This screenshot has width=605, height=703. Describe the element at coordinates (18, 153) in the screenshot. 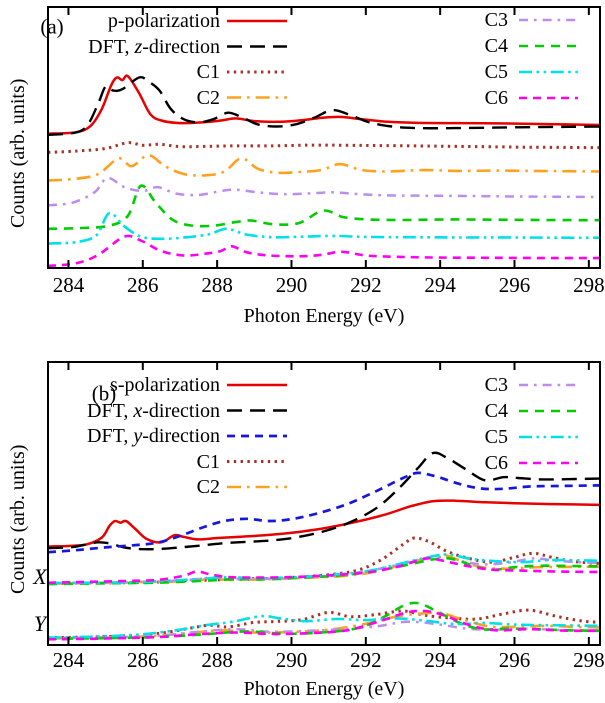

I see `y-axis-label-panel-a: Counts (arb. units)` at that location.